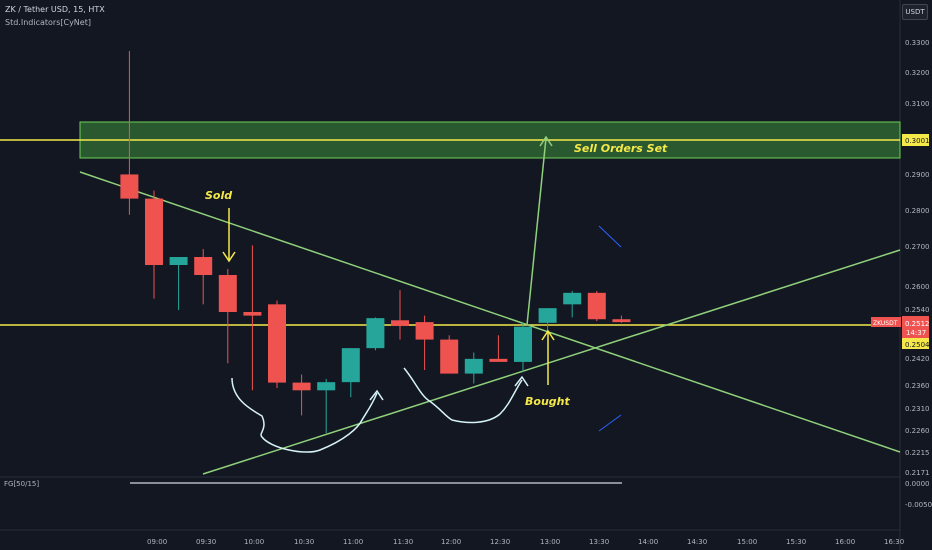  I want to click on sold-arrow-head, so click(229, 257).